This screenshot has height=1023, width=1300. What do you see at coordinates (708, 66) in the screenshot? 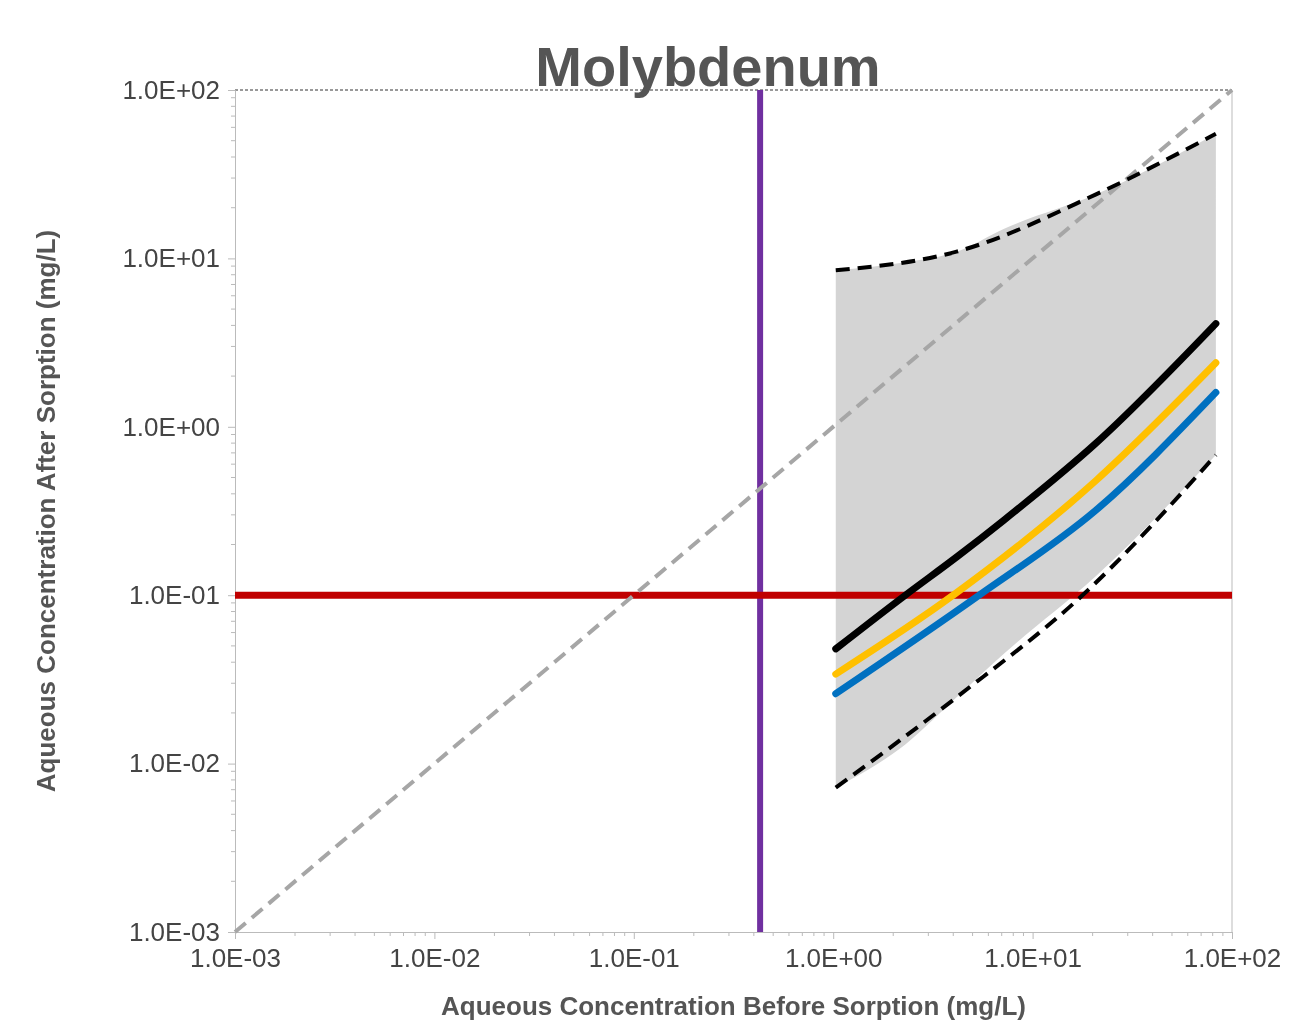
I see `chart-title: Molybdenum` at bounding box center [708, 66].